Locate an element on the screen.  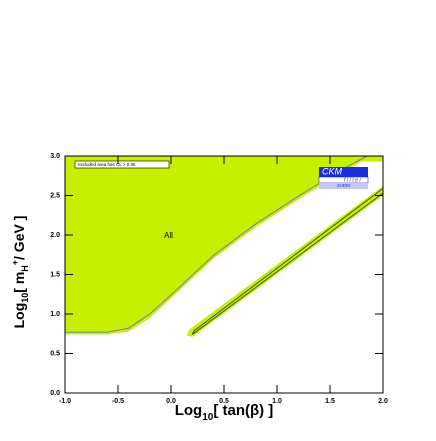
y-tick-label: 0.5 is located at coordinates (55, 353).